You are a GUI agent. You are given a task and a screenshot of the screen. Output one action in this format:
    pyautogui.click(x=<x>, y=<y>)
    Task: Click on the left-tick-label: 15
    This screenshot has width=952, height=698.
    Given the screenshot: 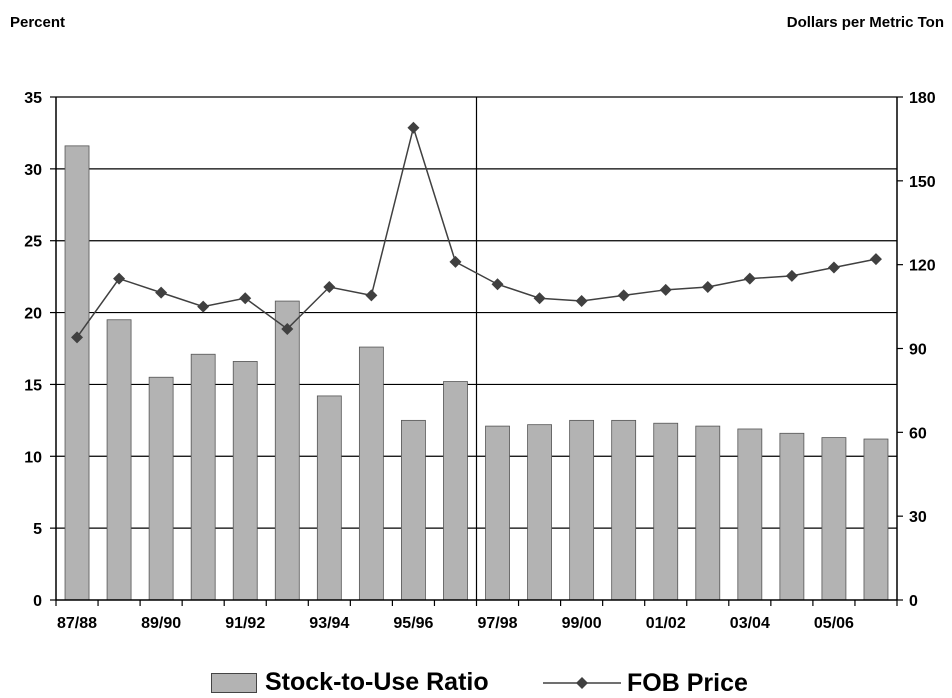 What is the action you would take?
    pyautogui.click(x=33, y=385)
    